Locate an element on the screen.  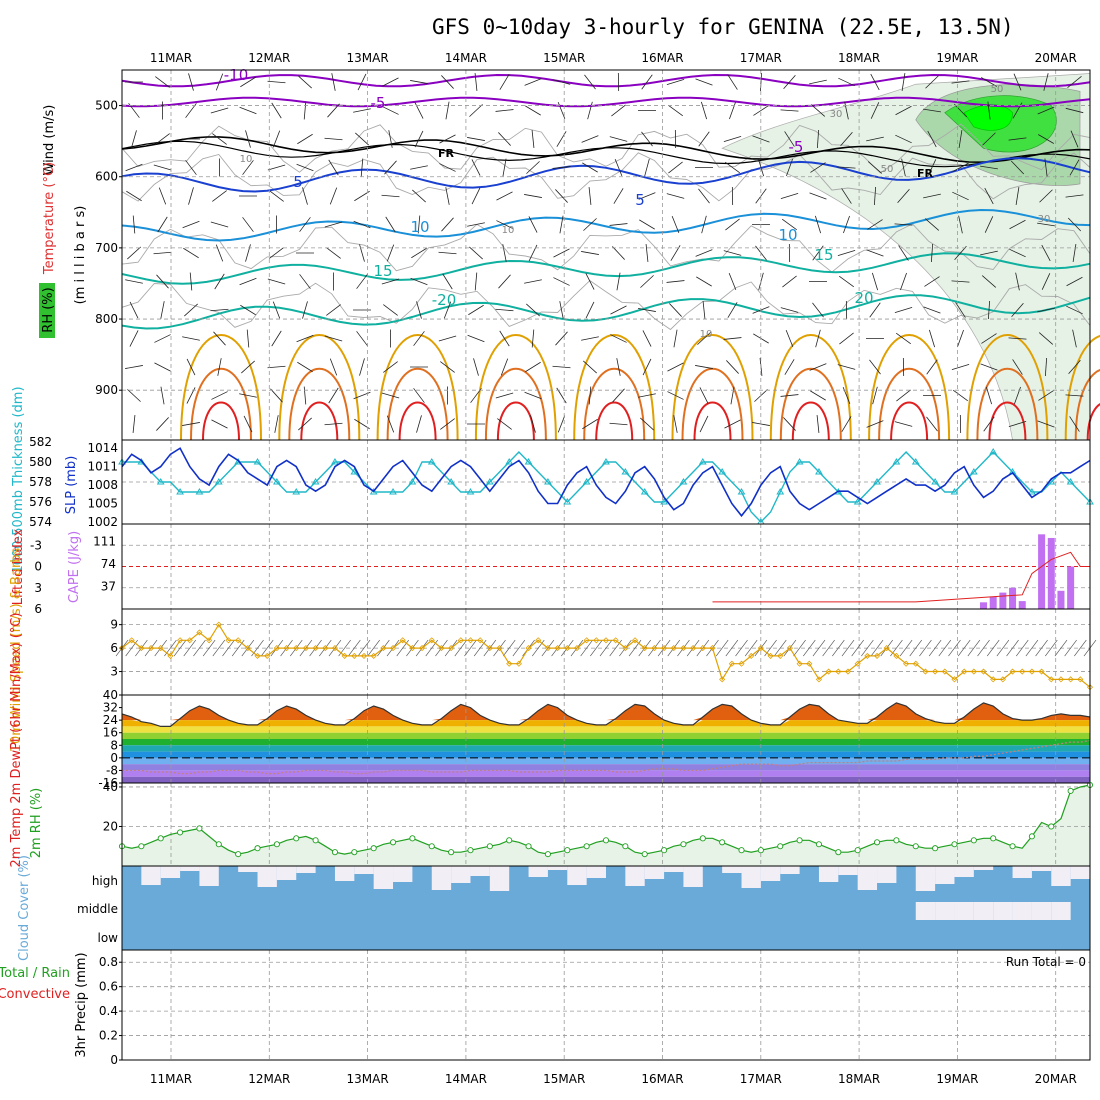
run-total: Run Total = 0 is located at coordinates (1046, 962).